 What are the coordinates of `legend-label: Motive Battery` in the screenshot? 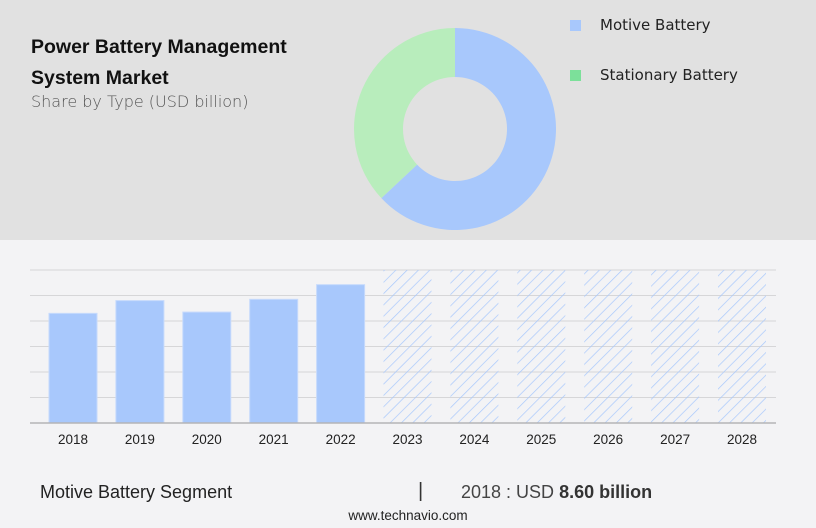 It's located at (655, 25).